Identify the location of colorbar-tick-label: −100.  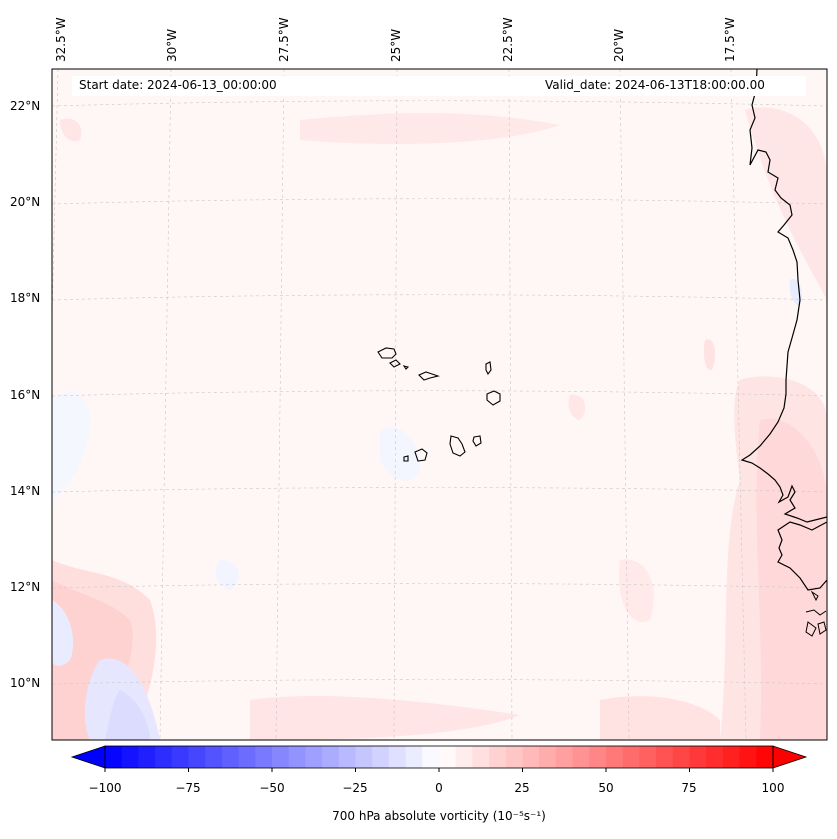
(105, 788).